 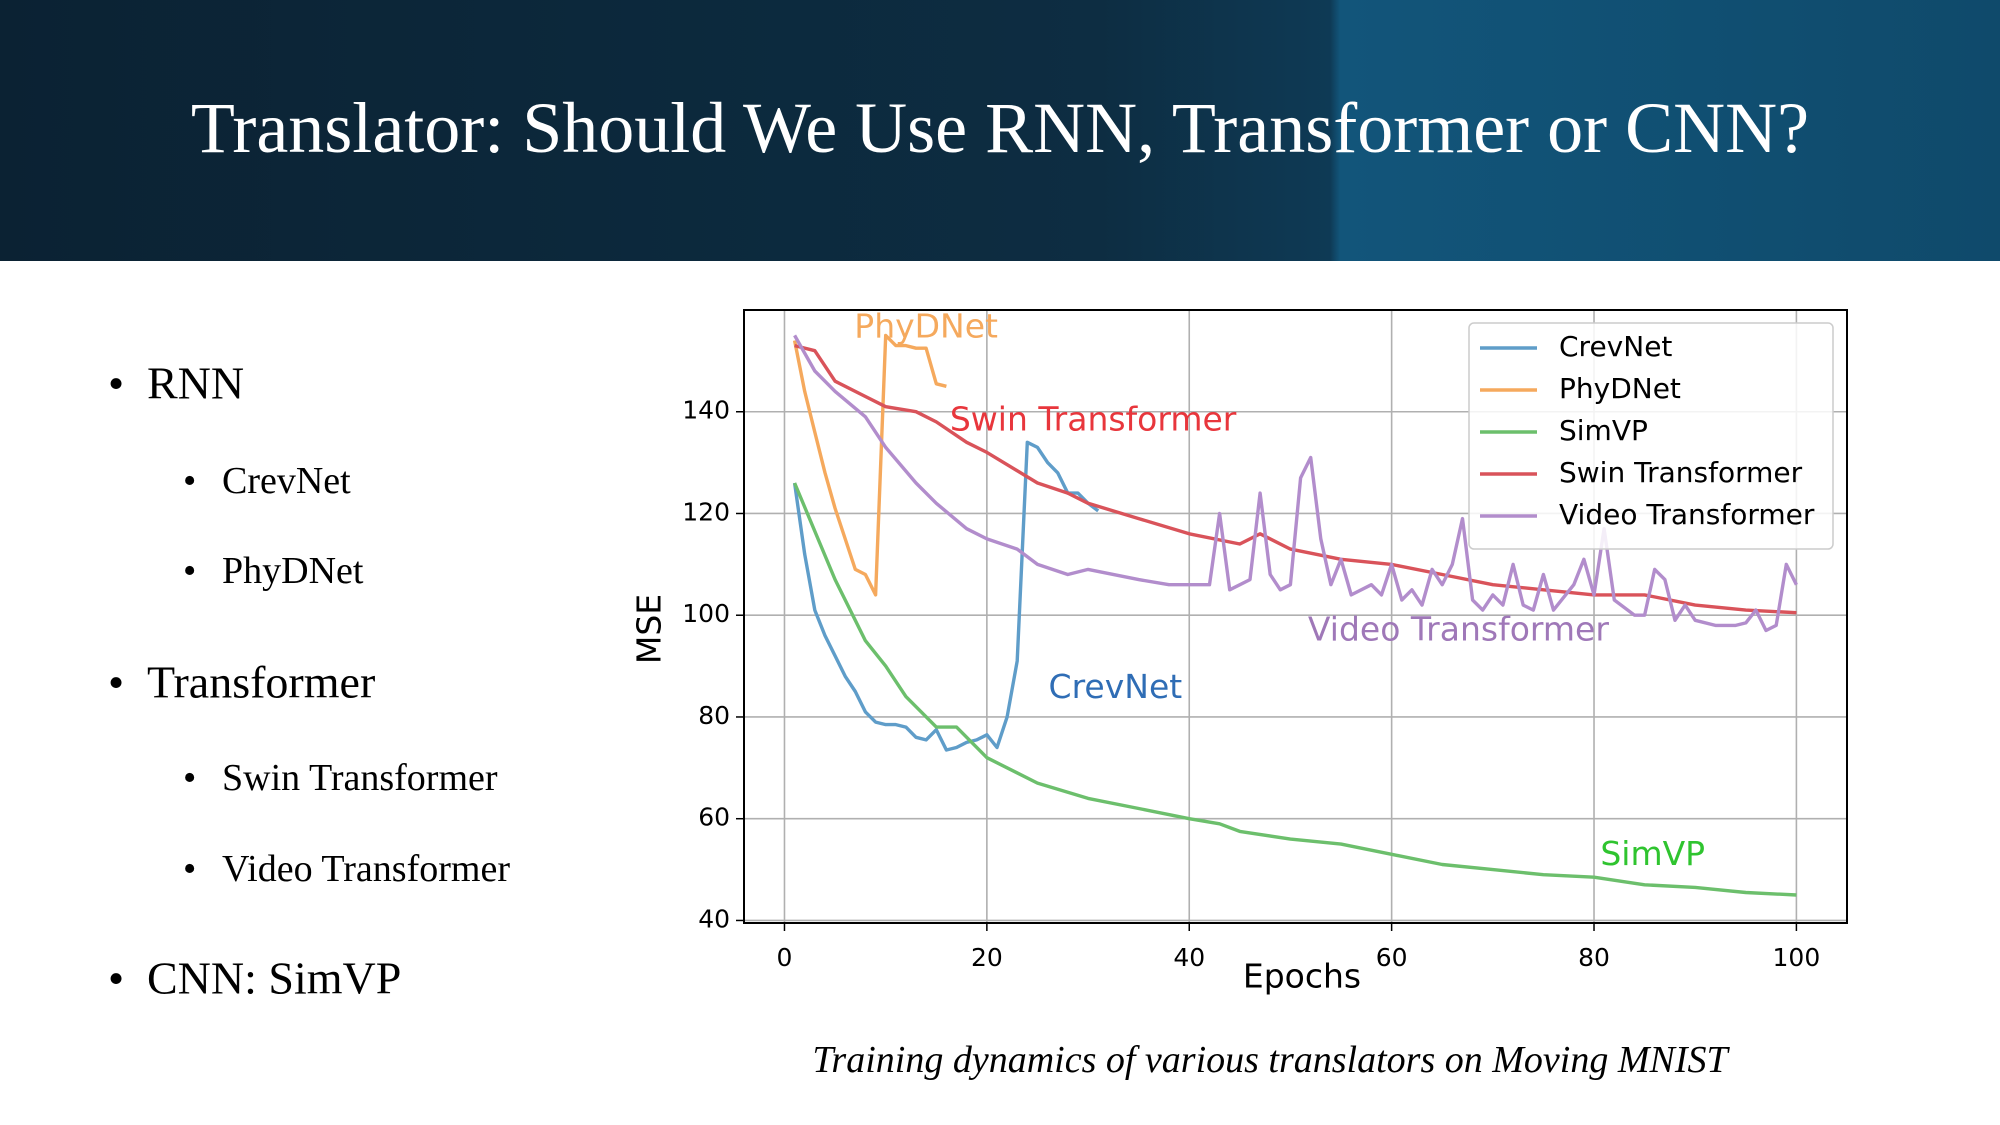 What do you see at coordinates (1116, 686) in the screenshot?
I see `annotation: CrevNet` at bounding box center [1116, 686].